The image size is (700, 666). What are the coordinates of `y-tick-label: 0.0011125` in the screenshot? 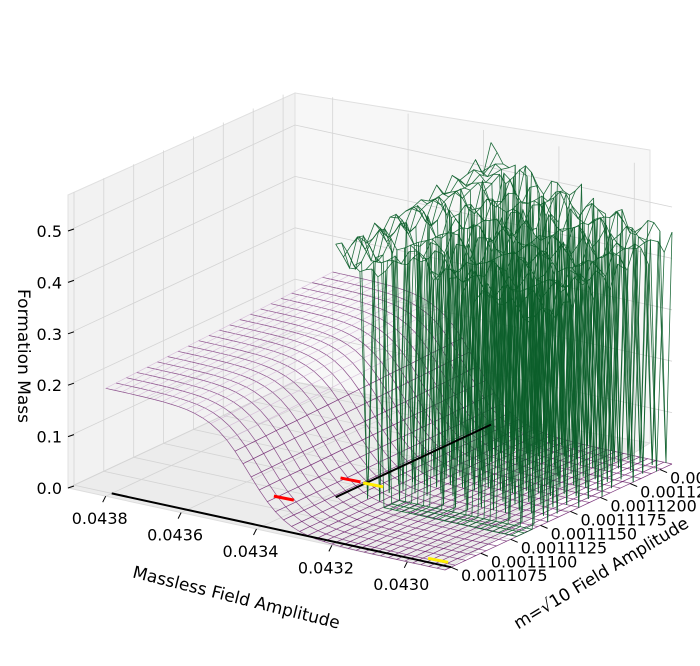 It's located at (564, 547).